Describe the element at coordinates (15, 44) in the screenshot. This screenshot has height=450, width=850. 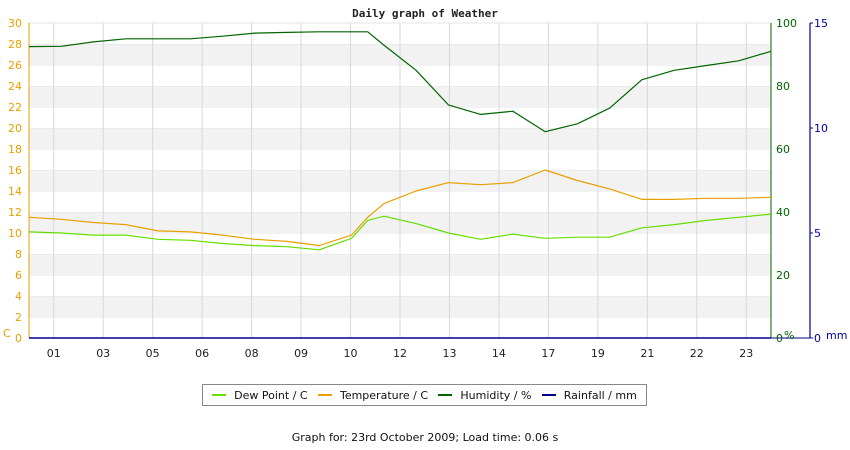
I see `left-tick-label: 28` at that location.